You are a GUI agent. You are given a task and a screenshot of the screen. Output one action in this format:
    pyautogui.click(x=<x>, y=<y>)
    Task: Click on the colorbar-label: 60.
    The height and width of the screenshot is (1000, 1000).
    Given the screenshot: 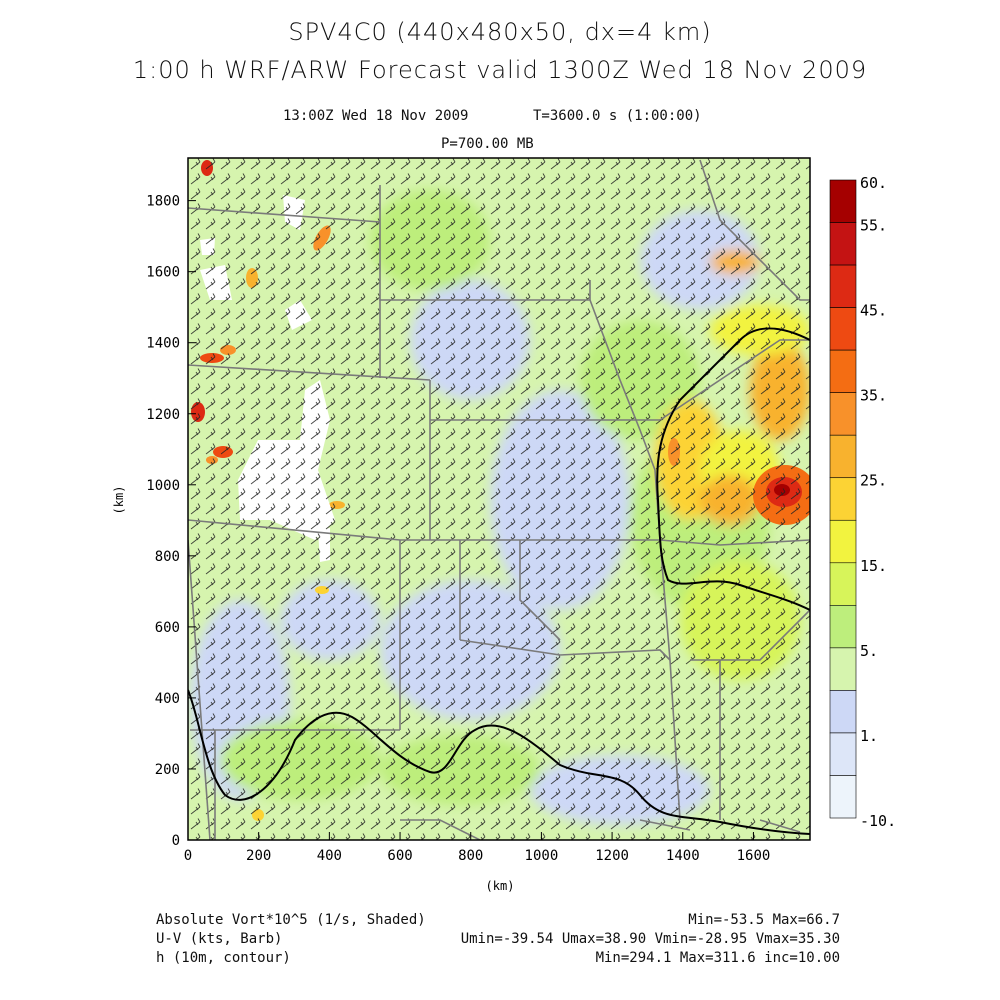 What is the action you would take?
    pyautogui.click(x=873, y=183)
    